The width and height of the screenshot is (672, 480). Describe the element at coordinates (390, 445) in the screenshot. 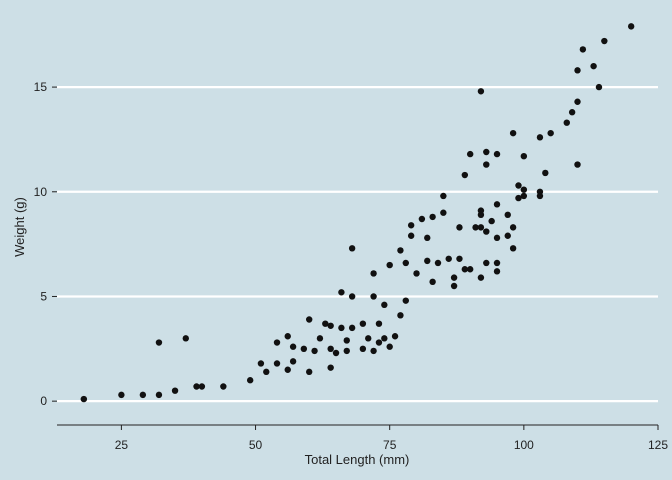

I see `x-tick-label: 75` at that location.